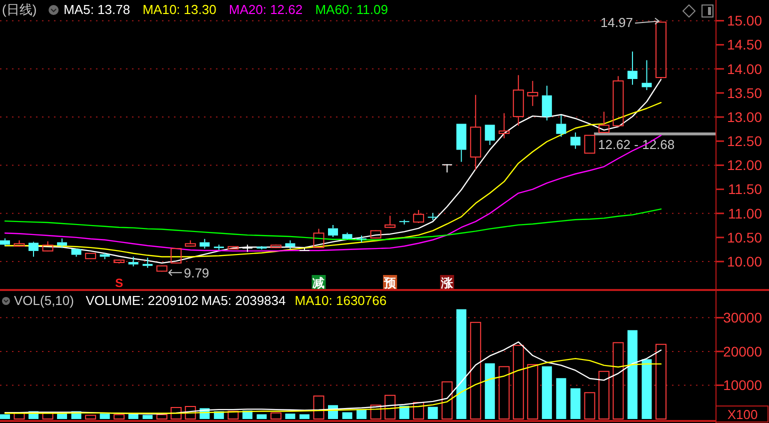  I want to click on text: MA60: 11.09, so click(351, 9).